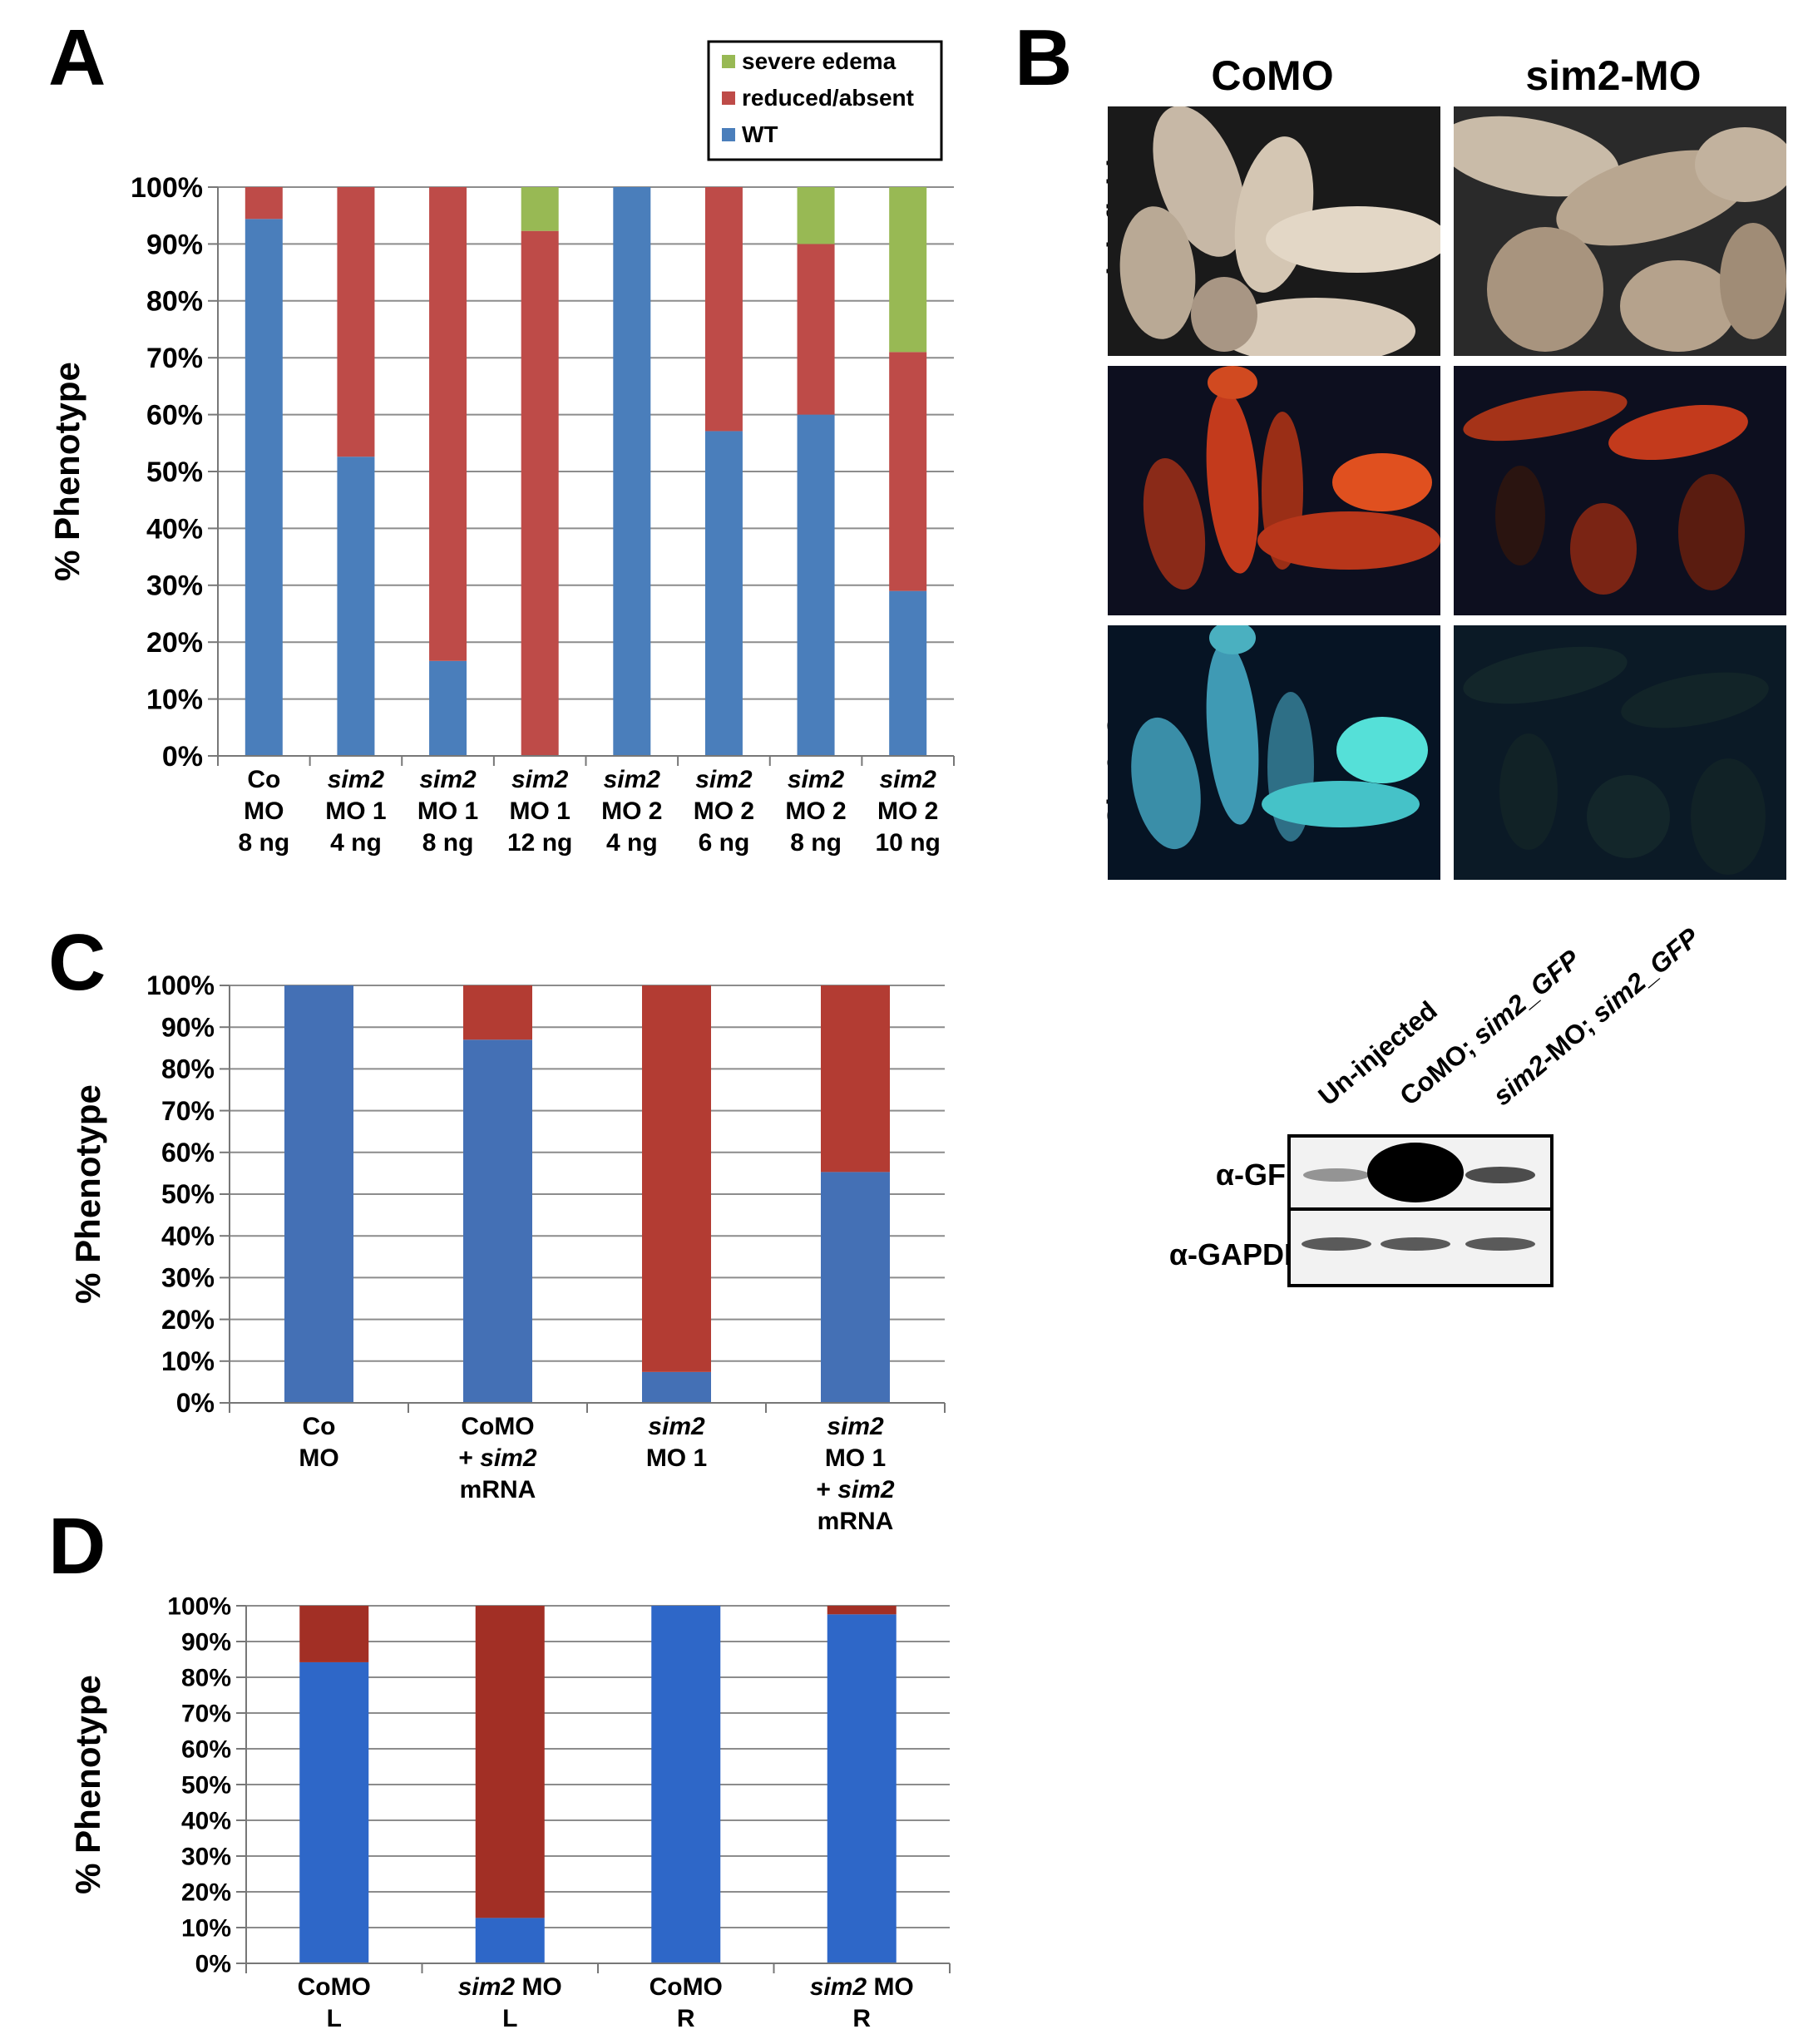 Image resolution: width=1798 pixels, height=2044 pixels. What do you see at coordinates (760, 134) in the screenshot?
I see `legend-label: WT` at bounding box center [760, 134].